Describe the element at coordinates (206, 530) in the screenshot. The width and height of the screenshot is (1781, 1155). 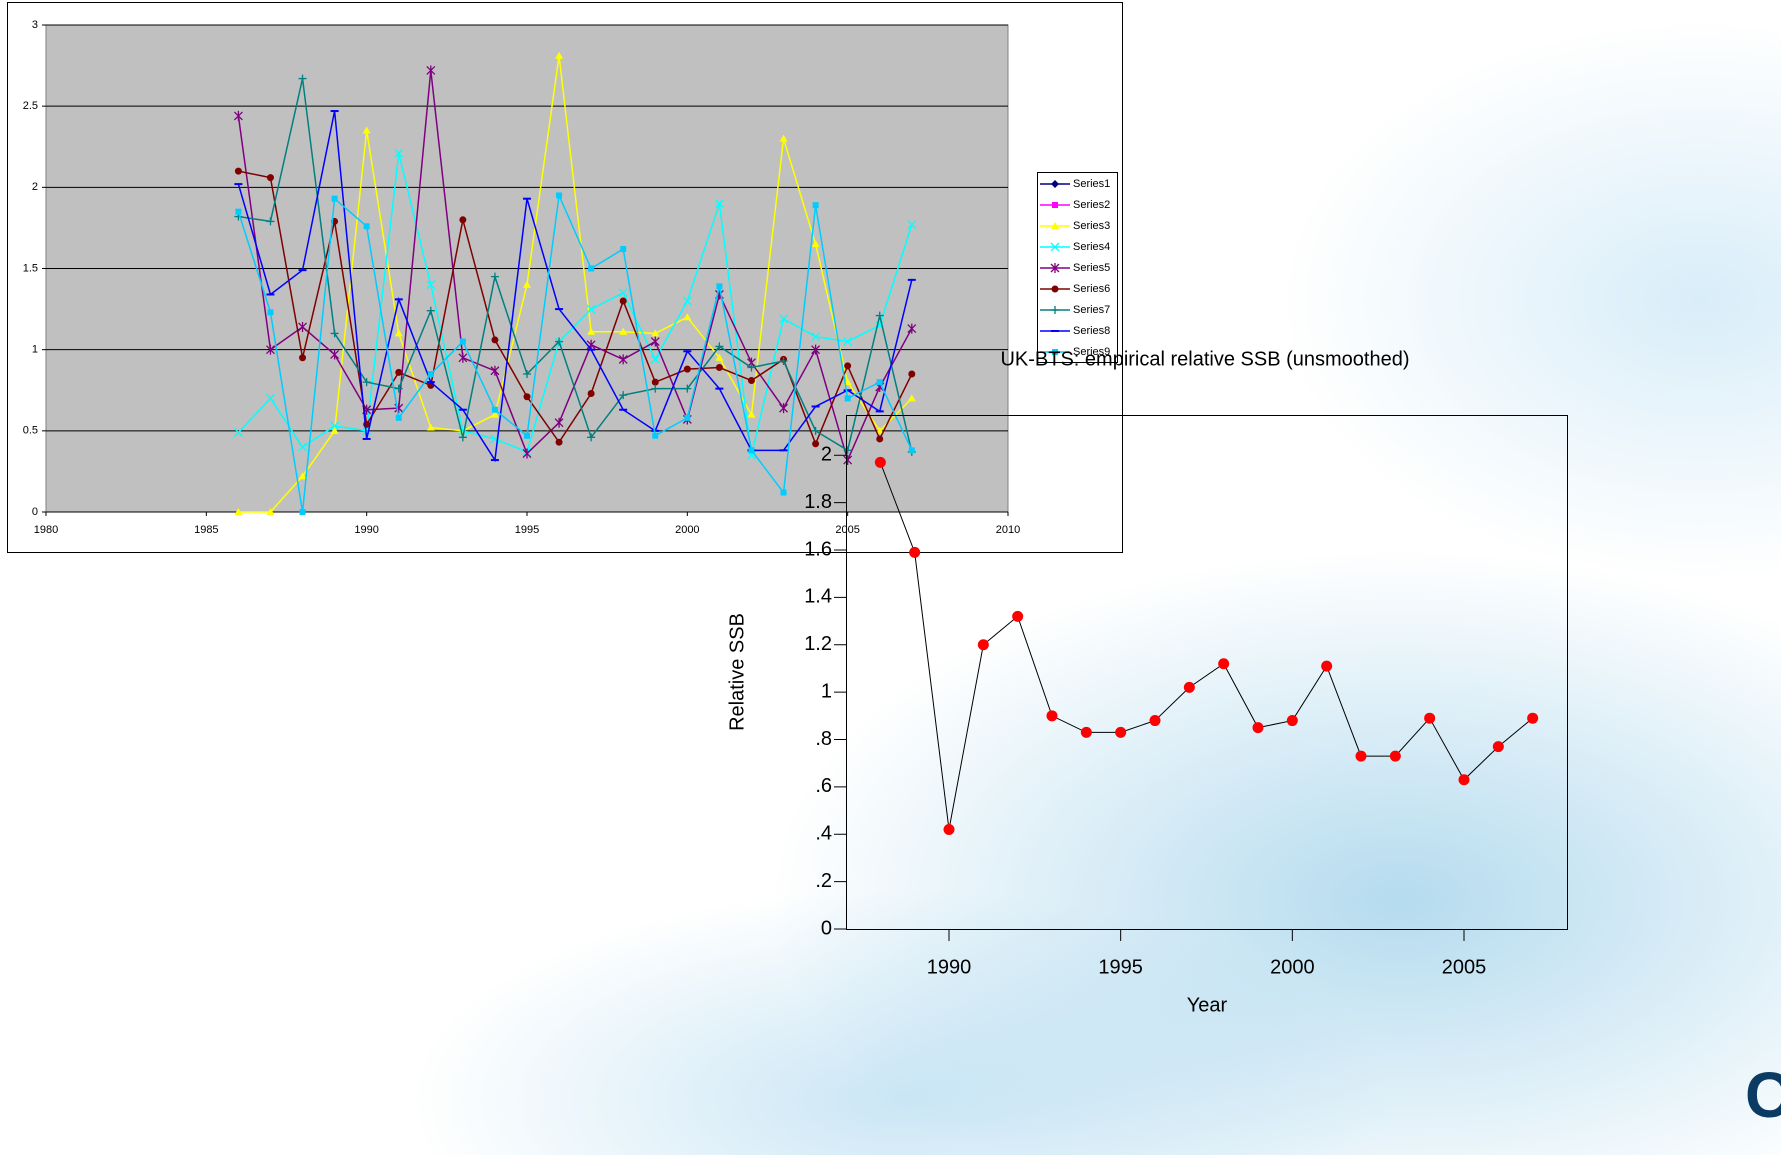
I see `x-tick-label: 1985` at that location.